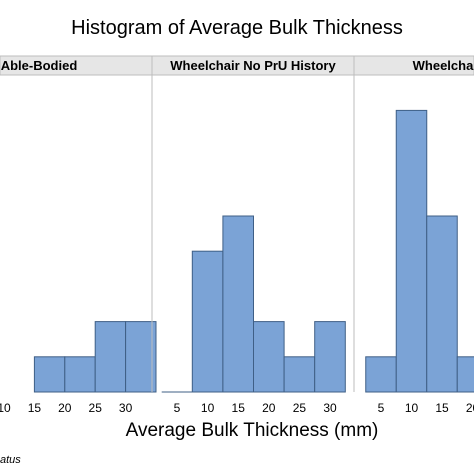  Describe the element at coordinates (39, 65) in the screenshot. I see `panel-title: Able-Bodied` at that location.